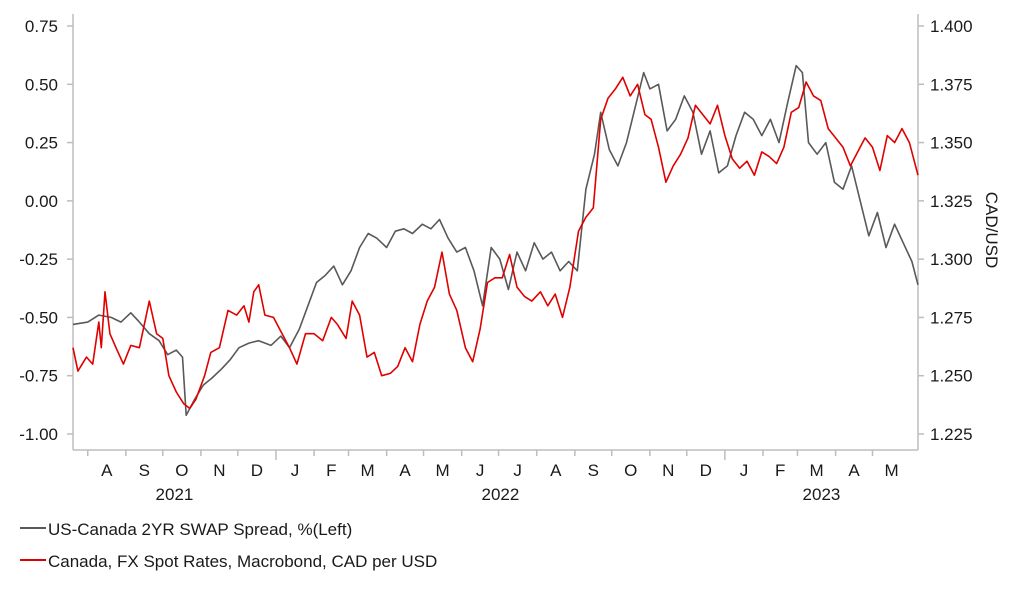 This screenshot has width=1022, height=597. I want to click on year-label: 2023, so click(822, 494).